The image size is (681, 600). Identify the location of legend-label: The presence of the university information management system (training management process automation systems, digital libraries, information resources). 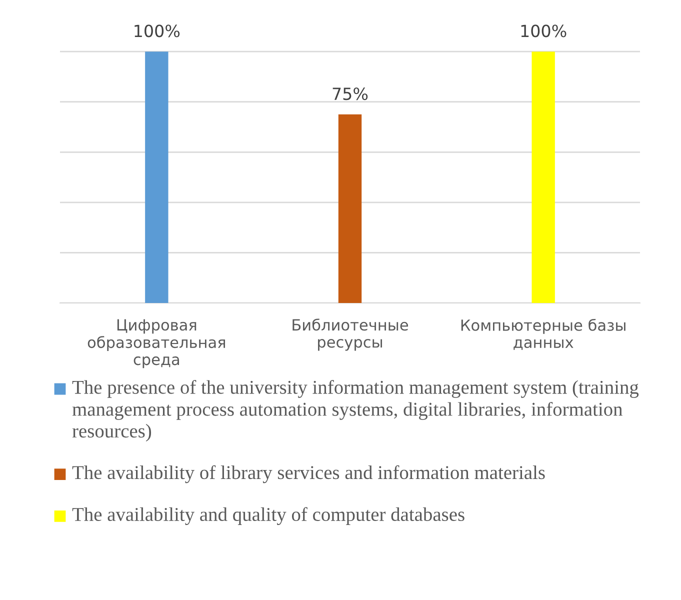
(355, 411).